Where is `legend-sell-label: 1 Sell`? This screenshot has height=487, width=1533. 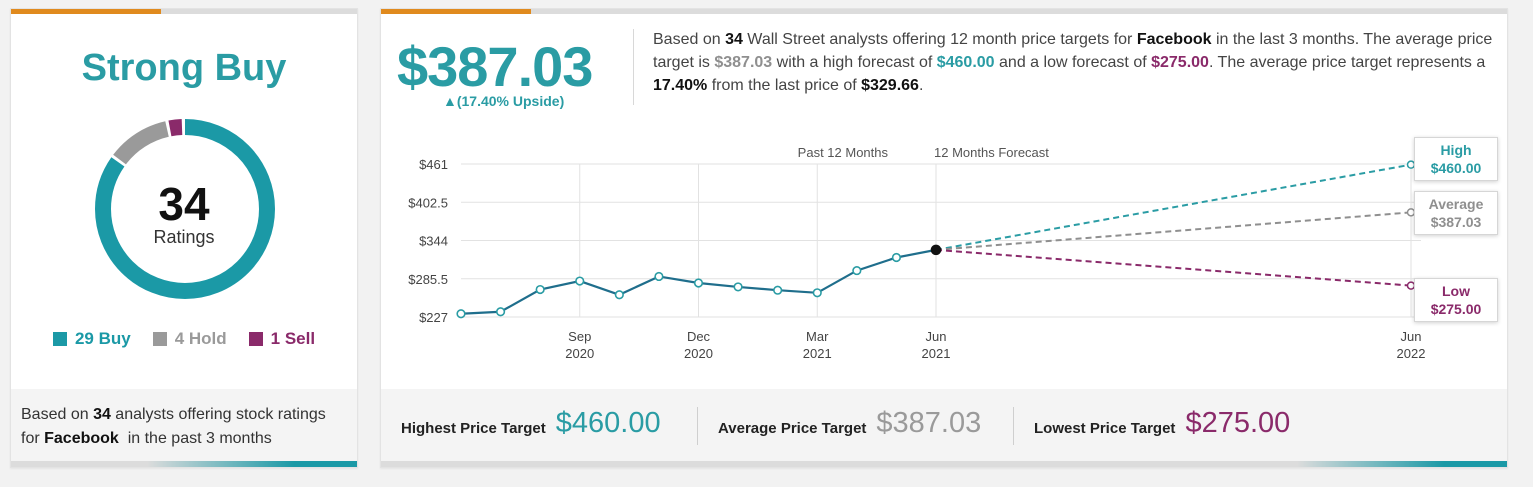 legend-sell-label: 1 Sell is located at coordinates (293, 338).